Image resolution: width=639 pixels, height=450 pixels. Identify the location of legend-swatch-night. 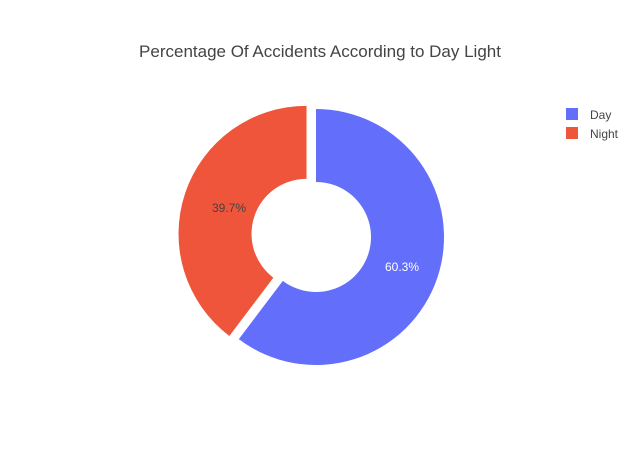
(572, 133).